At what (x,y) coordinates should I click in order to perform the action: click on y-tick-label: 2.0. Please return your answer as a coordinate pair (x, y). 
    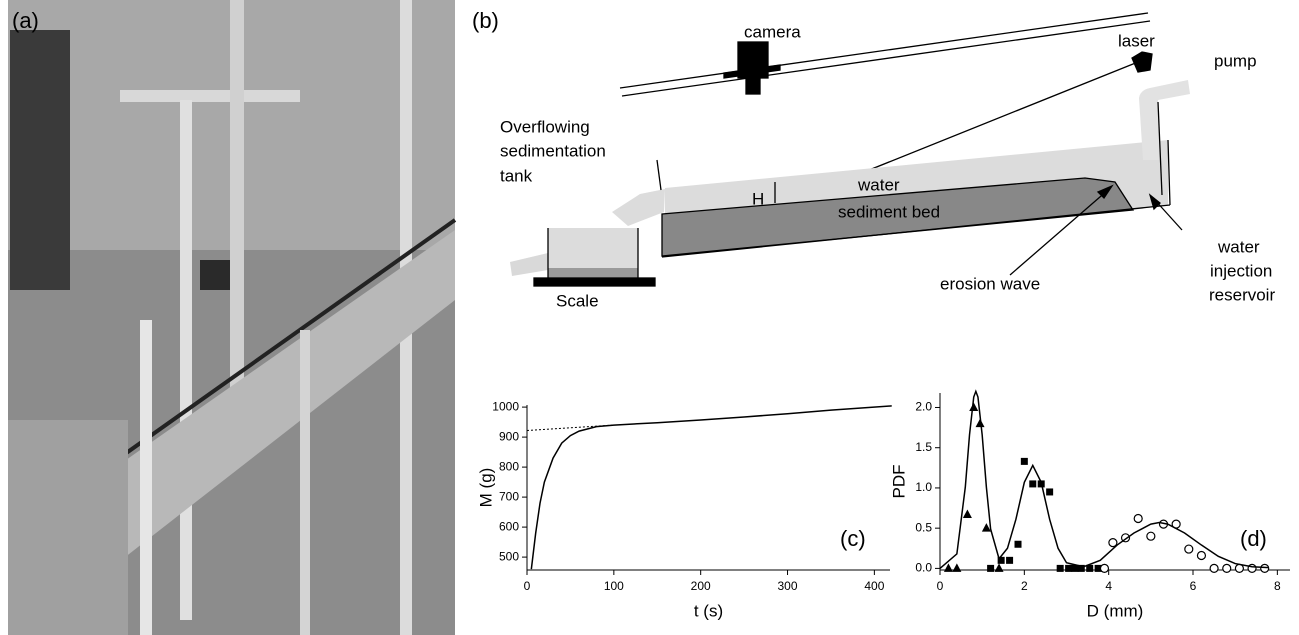
    Looking at the image, I should click on (923, 407).